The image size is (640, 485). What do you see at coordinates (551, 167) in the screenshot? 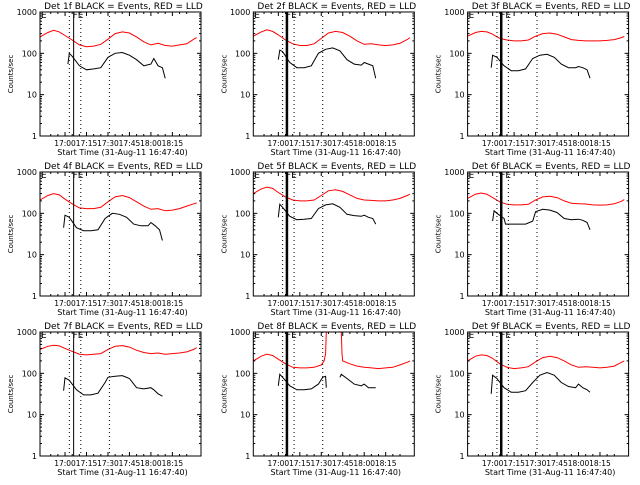
I see `chart-title: Det 6f BLACK = Events, RED = LLD` at bounding box center [551, 167].